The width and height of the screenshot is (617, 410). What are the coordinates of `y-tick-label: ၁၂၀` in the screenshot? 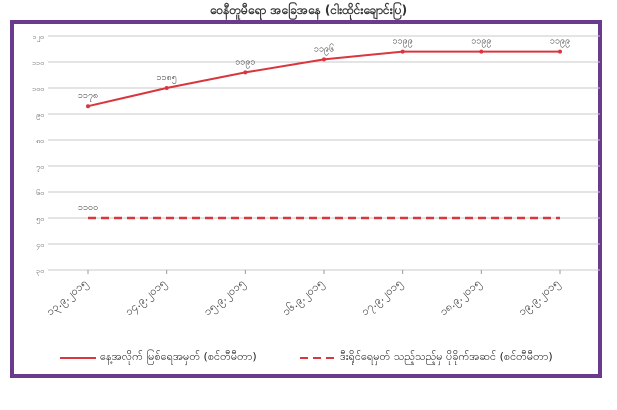 It's located at (38, 37).